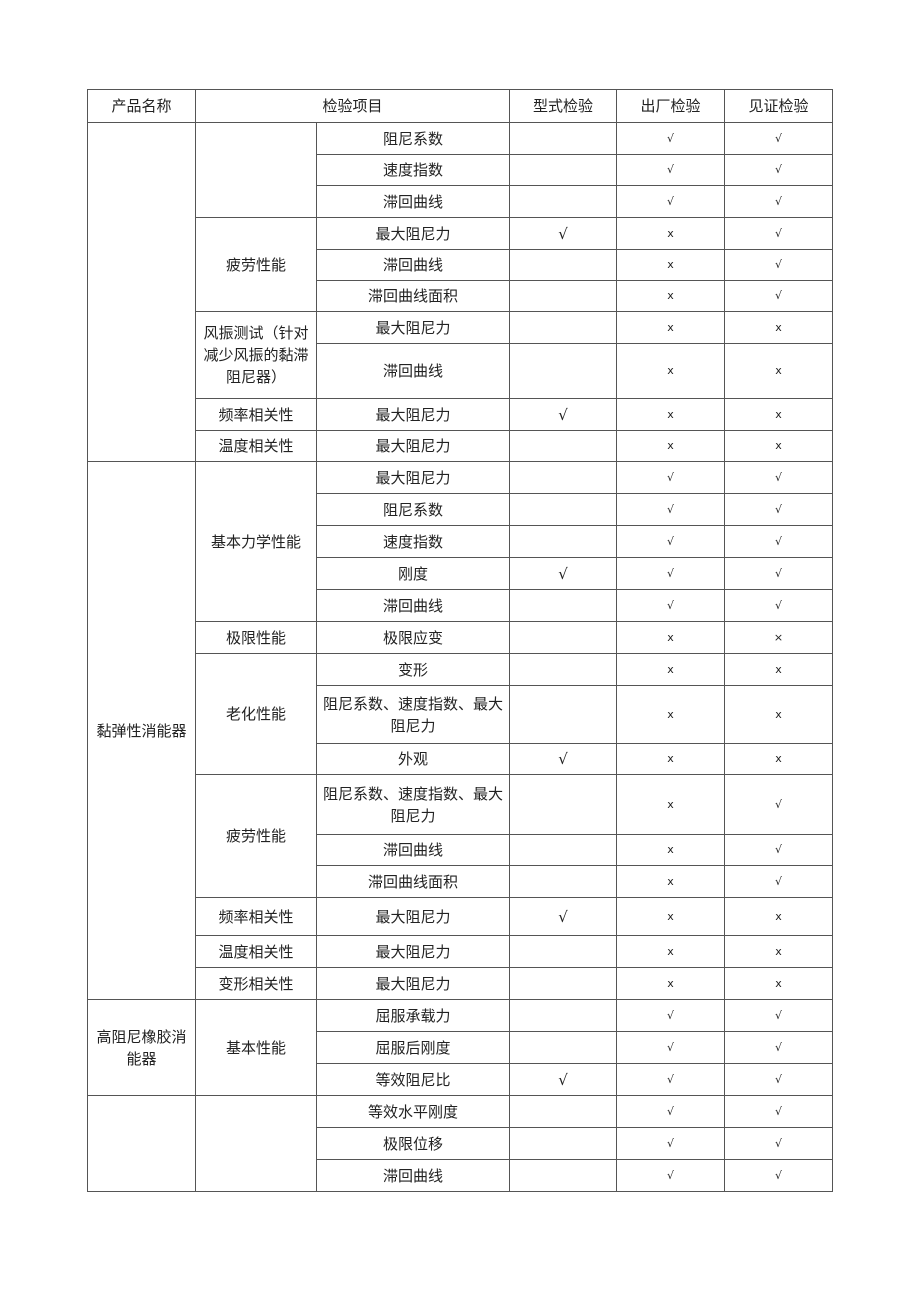  I want to click on table-row: 极限性能 极限应变 x ×, so click(460, 637).